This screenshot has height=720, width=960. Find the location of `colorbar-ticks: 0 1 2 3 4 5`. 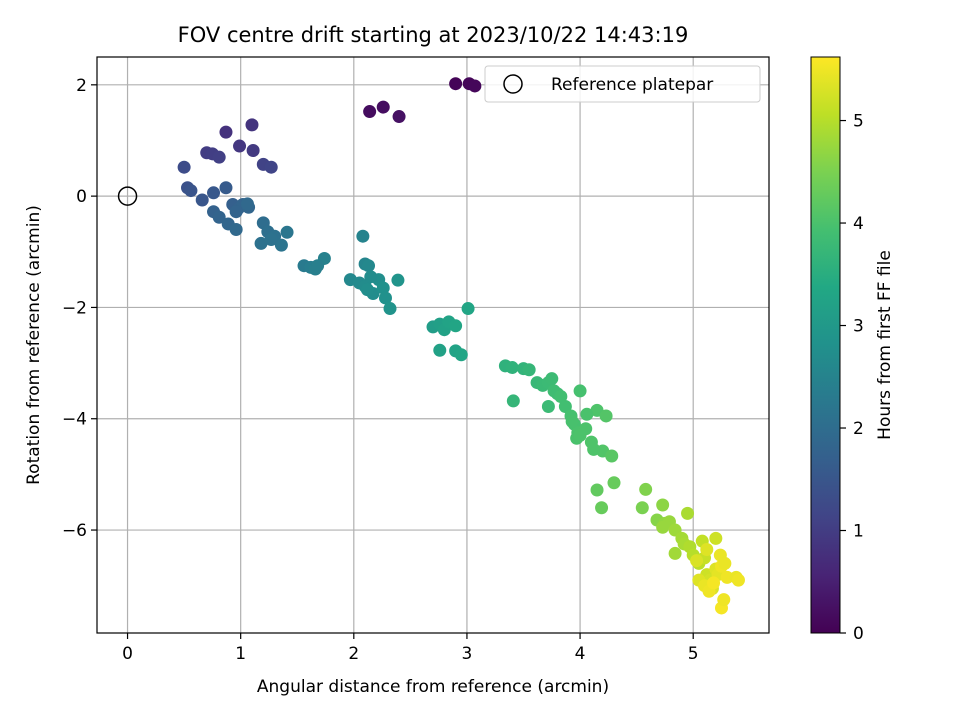

colorbar-ticks: 0 1 2 3 4 5 is located at coordinates (852, 378).